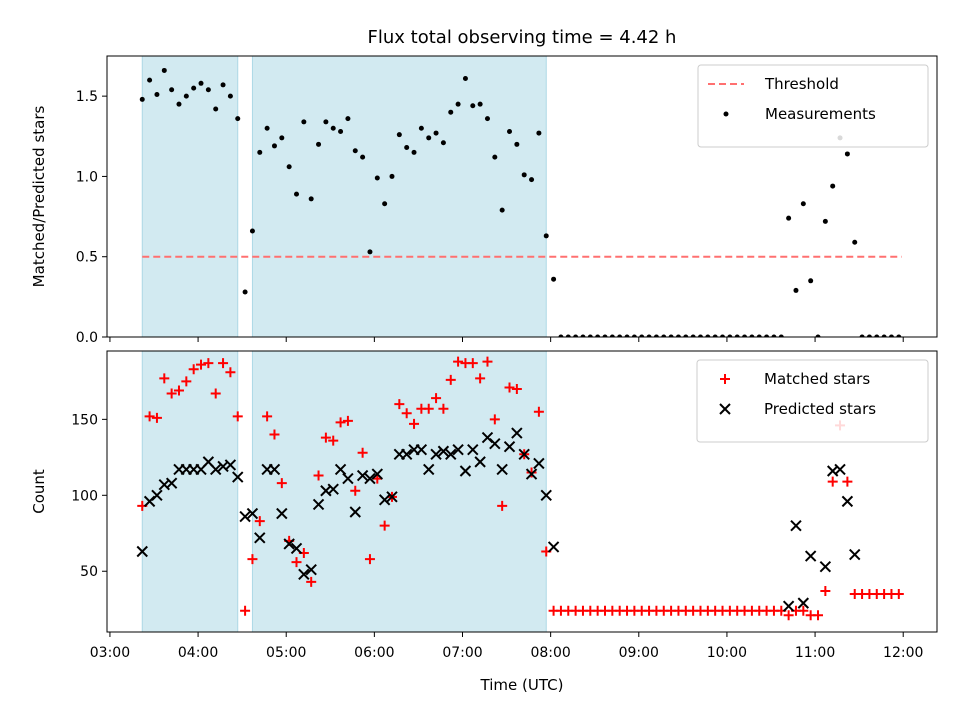 The width and height of the screenshot is (960, 720). Describe the element at coordinates (374, 653) in the screenshot. I see `x-tick-label: 06:00` at that location.